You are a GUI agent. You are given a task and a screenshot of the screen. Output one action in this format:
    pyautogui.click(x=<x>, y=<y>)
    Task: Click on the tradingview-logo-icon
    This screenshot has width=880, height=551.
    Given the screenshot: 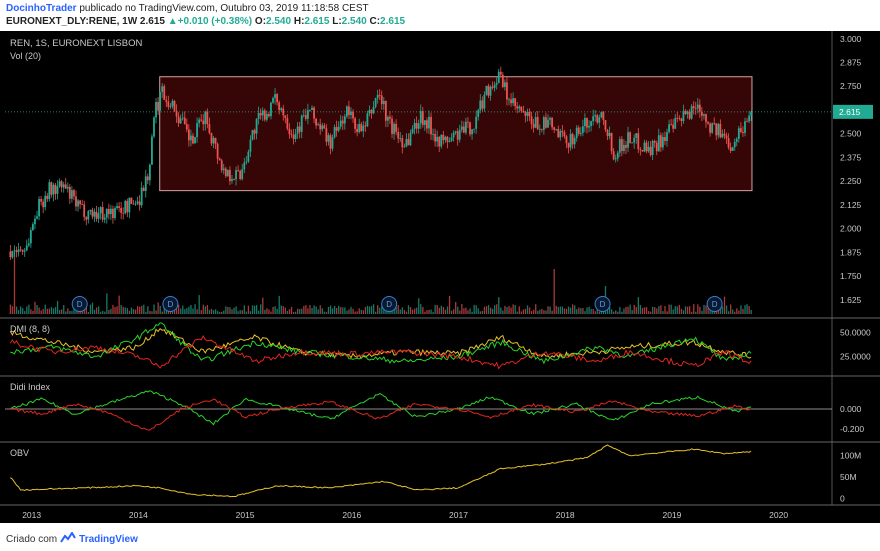 What is the action you would take?
    pyautogui.click(x=68, y=538)
    